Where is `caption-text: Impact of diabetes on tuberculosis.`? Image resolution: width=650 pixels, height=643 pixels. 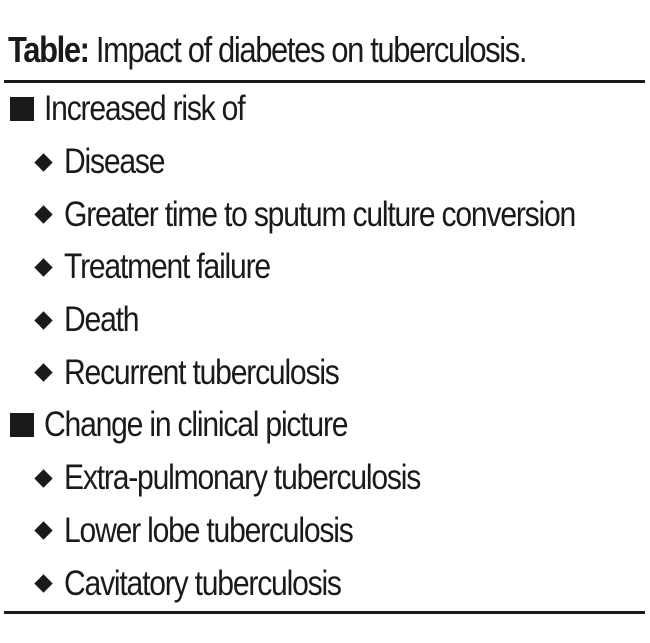 caption-text: Impact of diabetes on tuberculosis. is located at coordinates (311, 49).